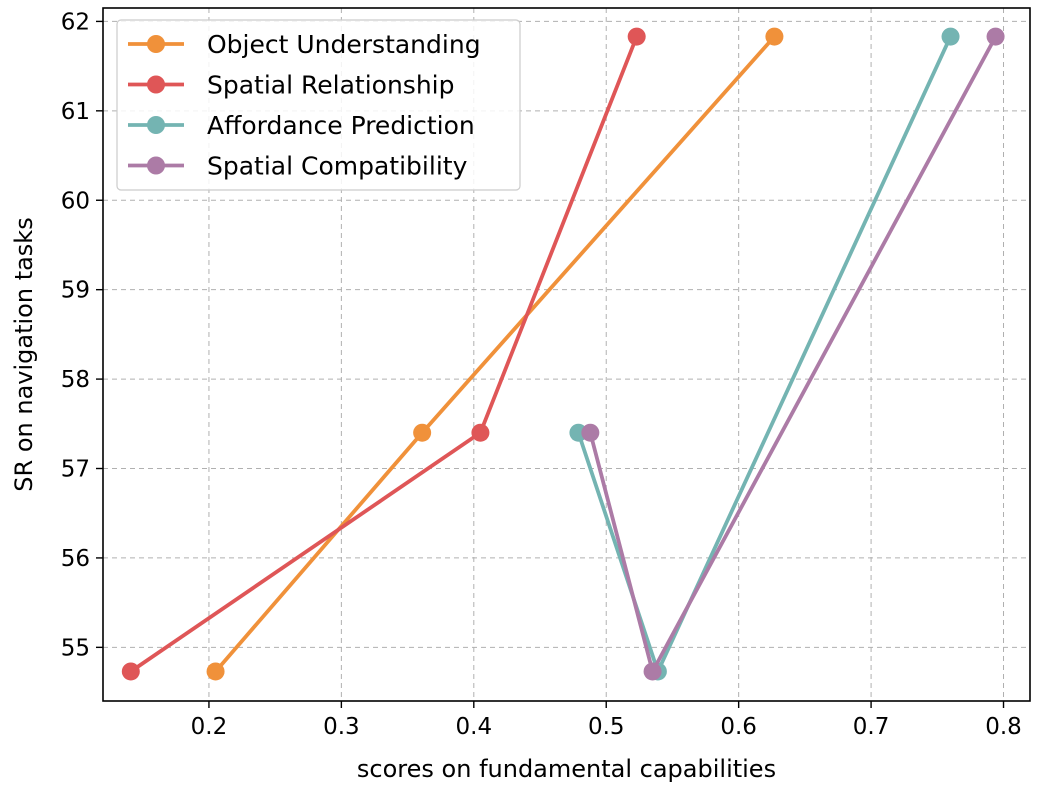  I want to click on y-tick-label: 57, so click(75, 470).